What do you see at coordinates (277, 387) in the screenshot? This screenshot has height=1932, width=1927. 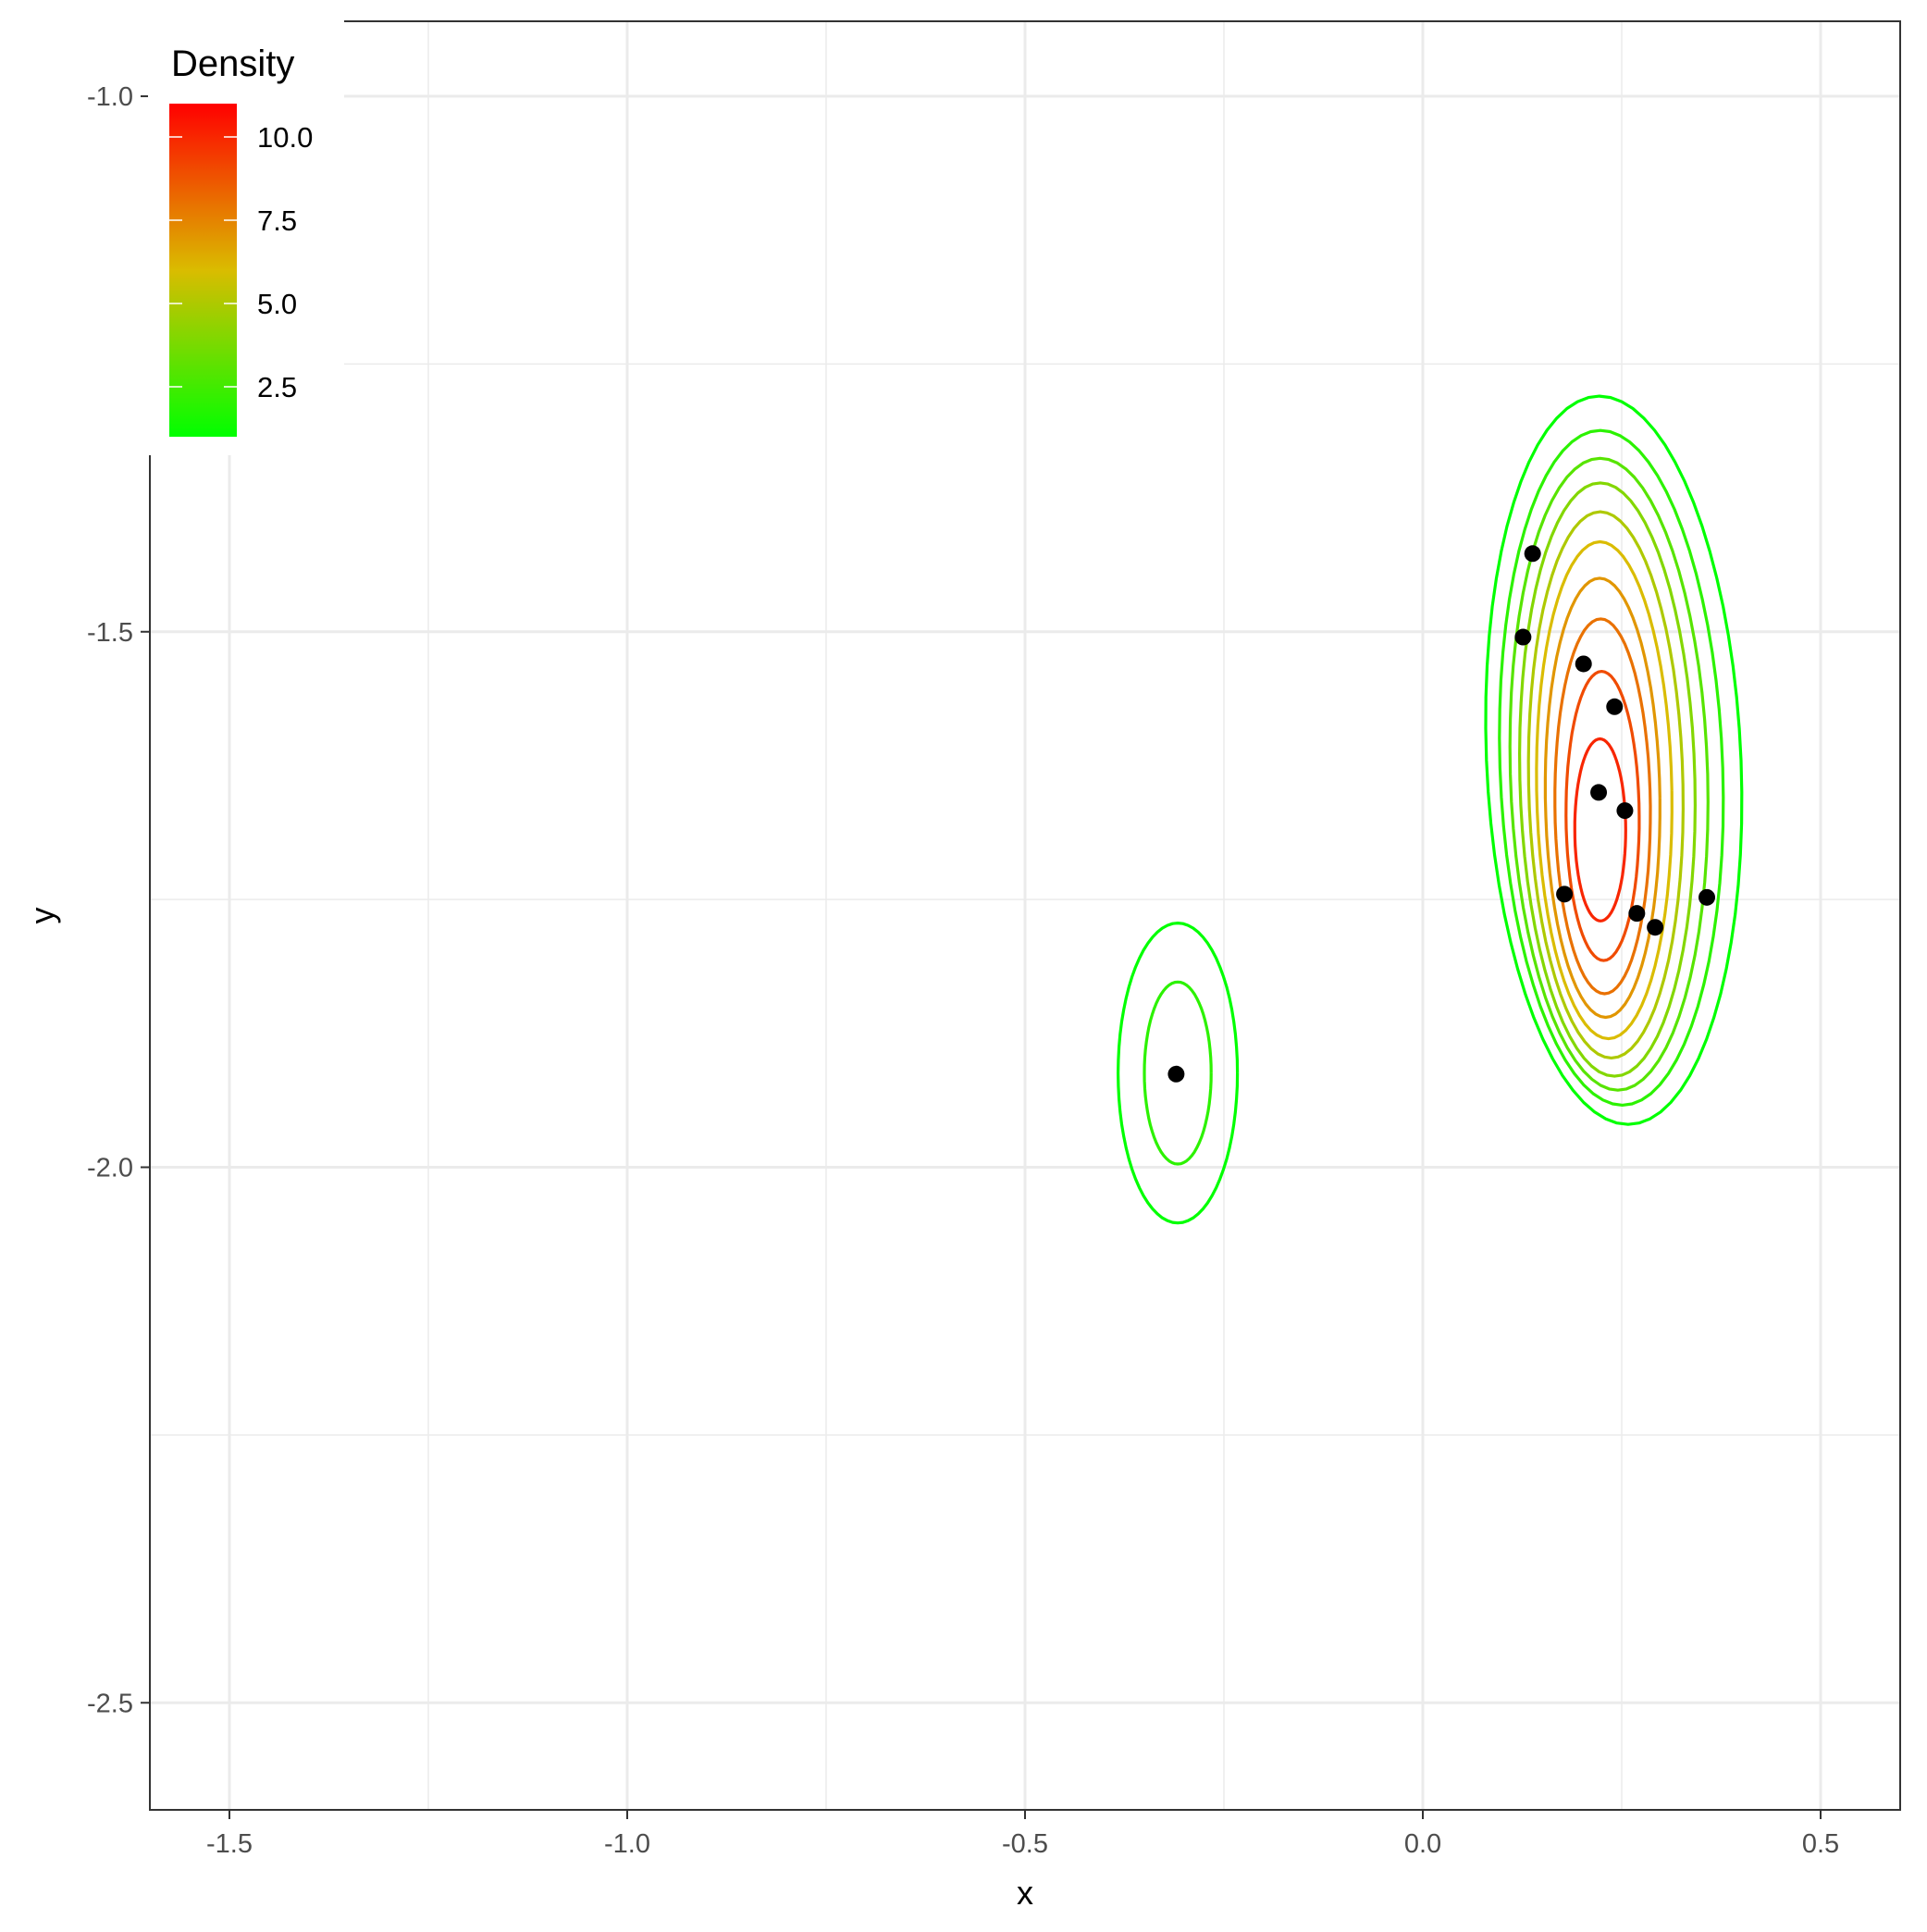 I see `legend-tick-label: 2.5` at bounding box center [277, 387].